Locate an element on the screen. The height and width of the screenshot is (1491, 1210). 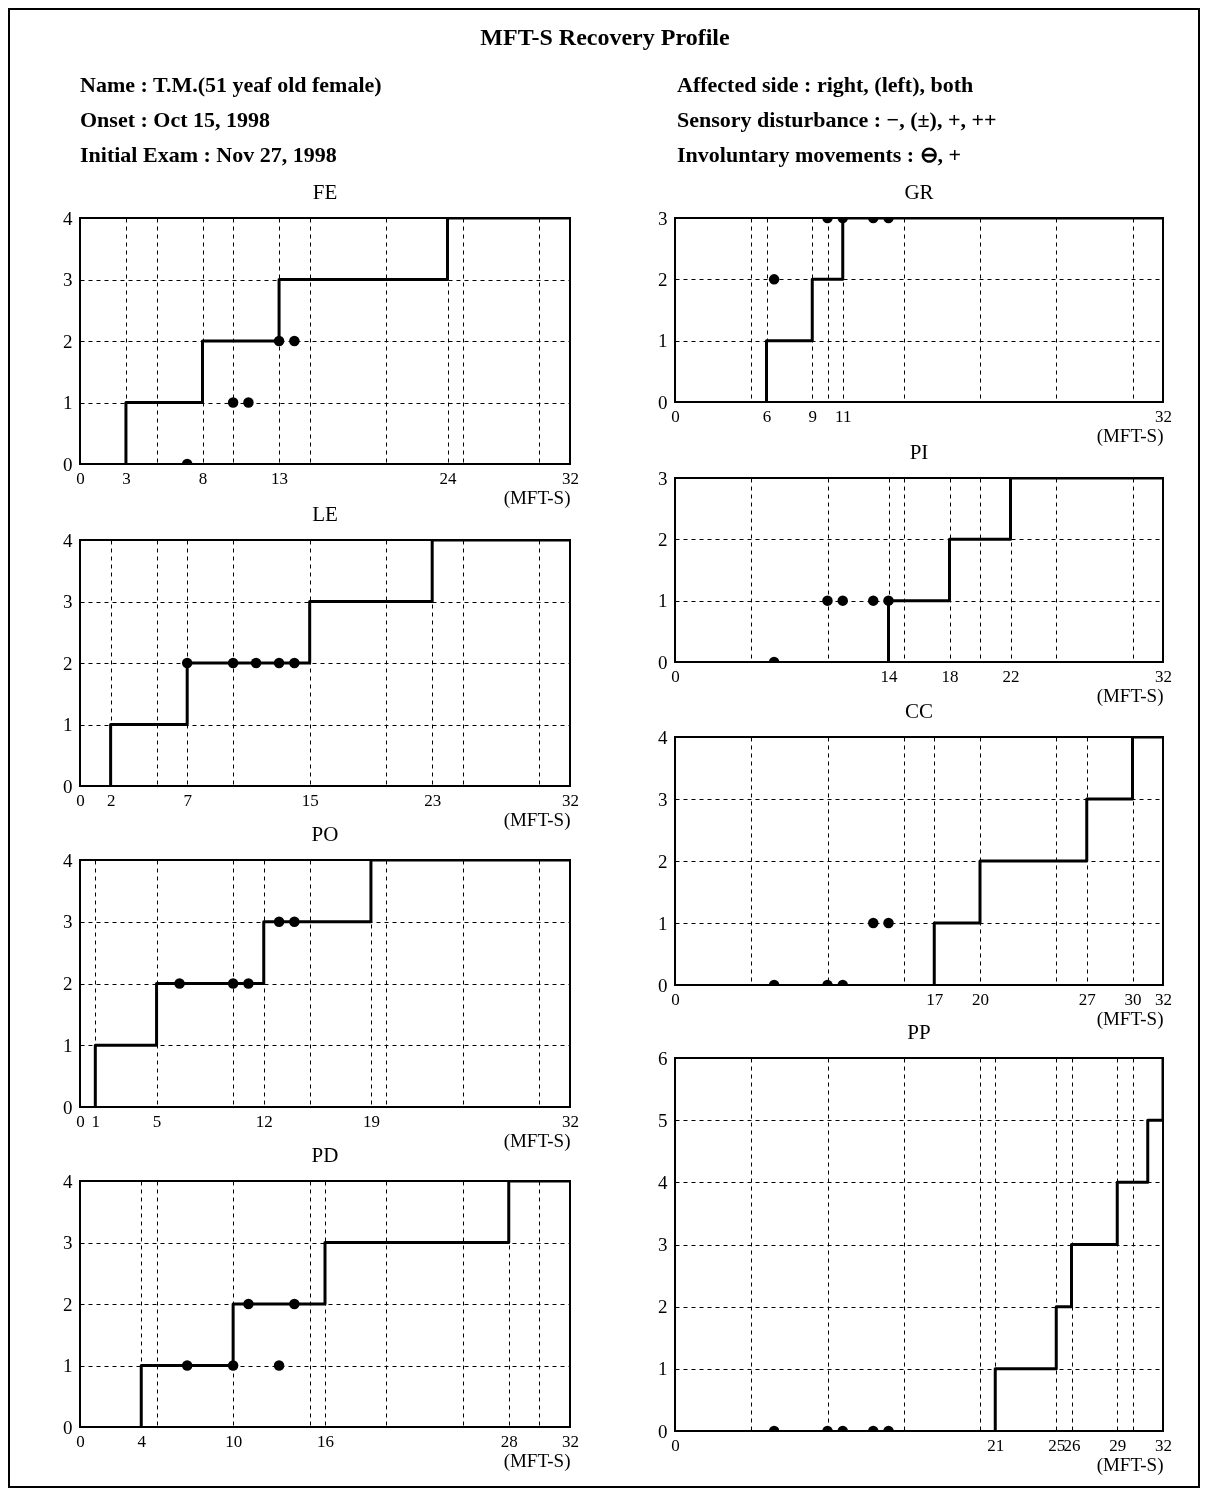
x-tick-label: 29 is located at coordinates (1118, 1445).